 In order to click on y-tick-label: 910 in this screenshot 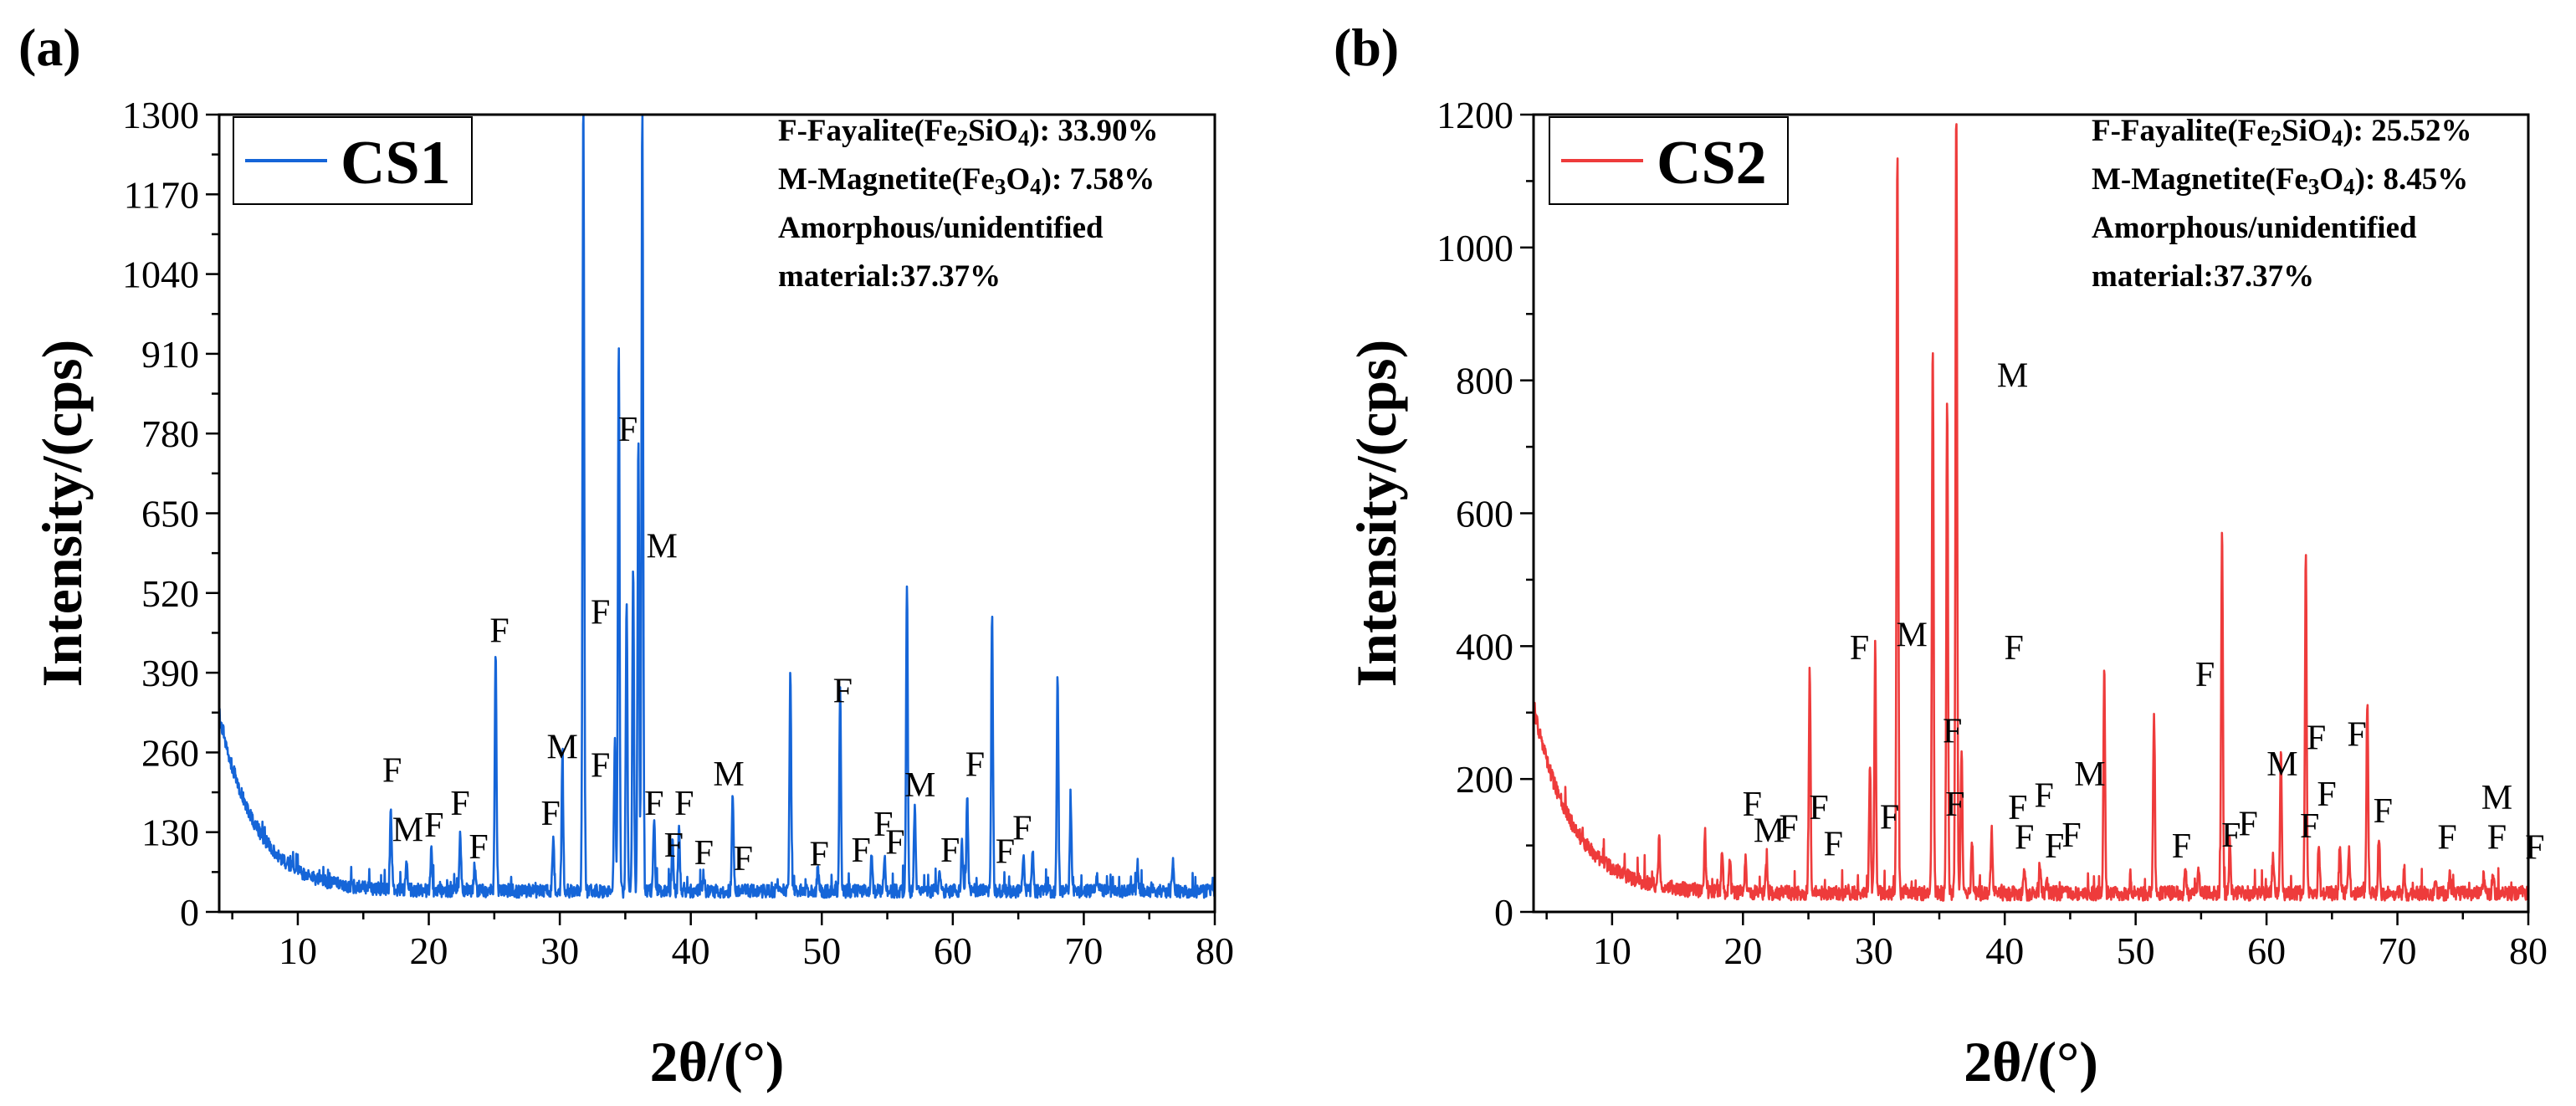, I will do `click(170, 354)`.